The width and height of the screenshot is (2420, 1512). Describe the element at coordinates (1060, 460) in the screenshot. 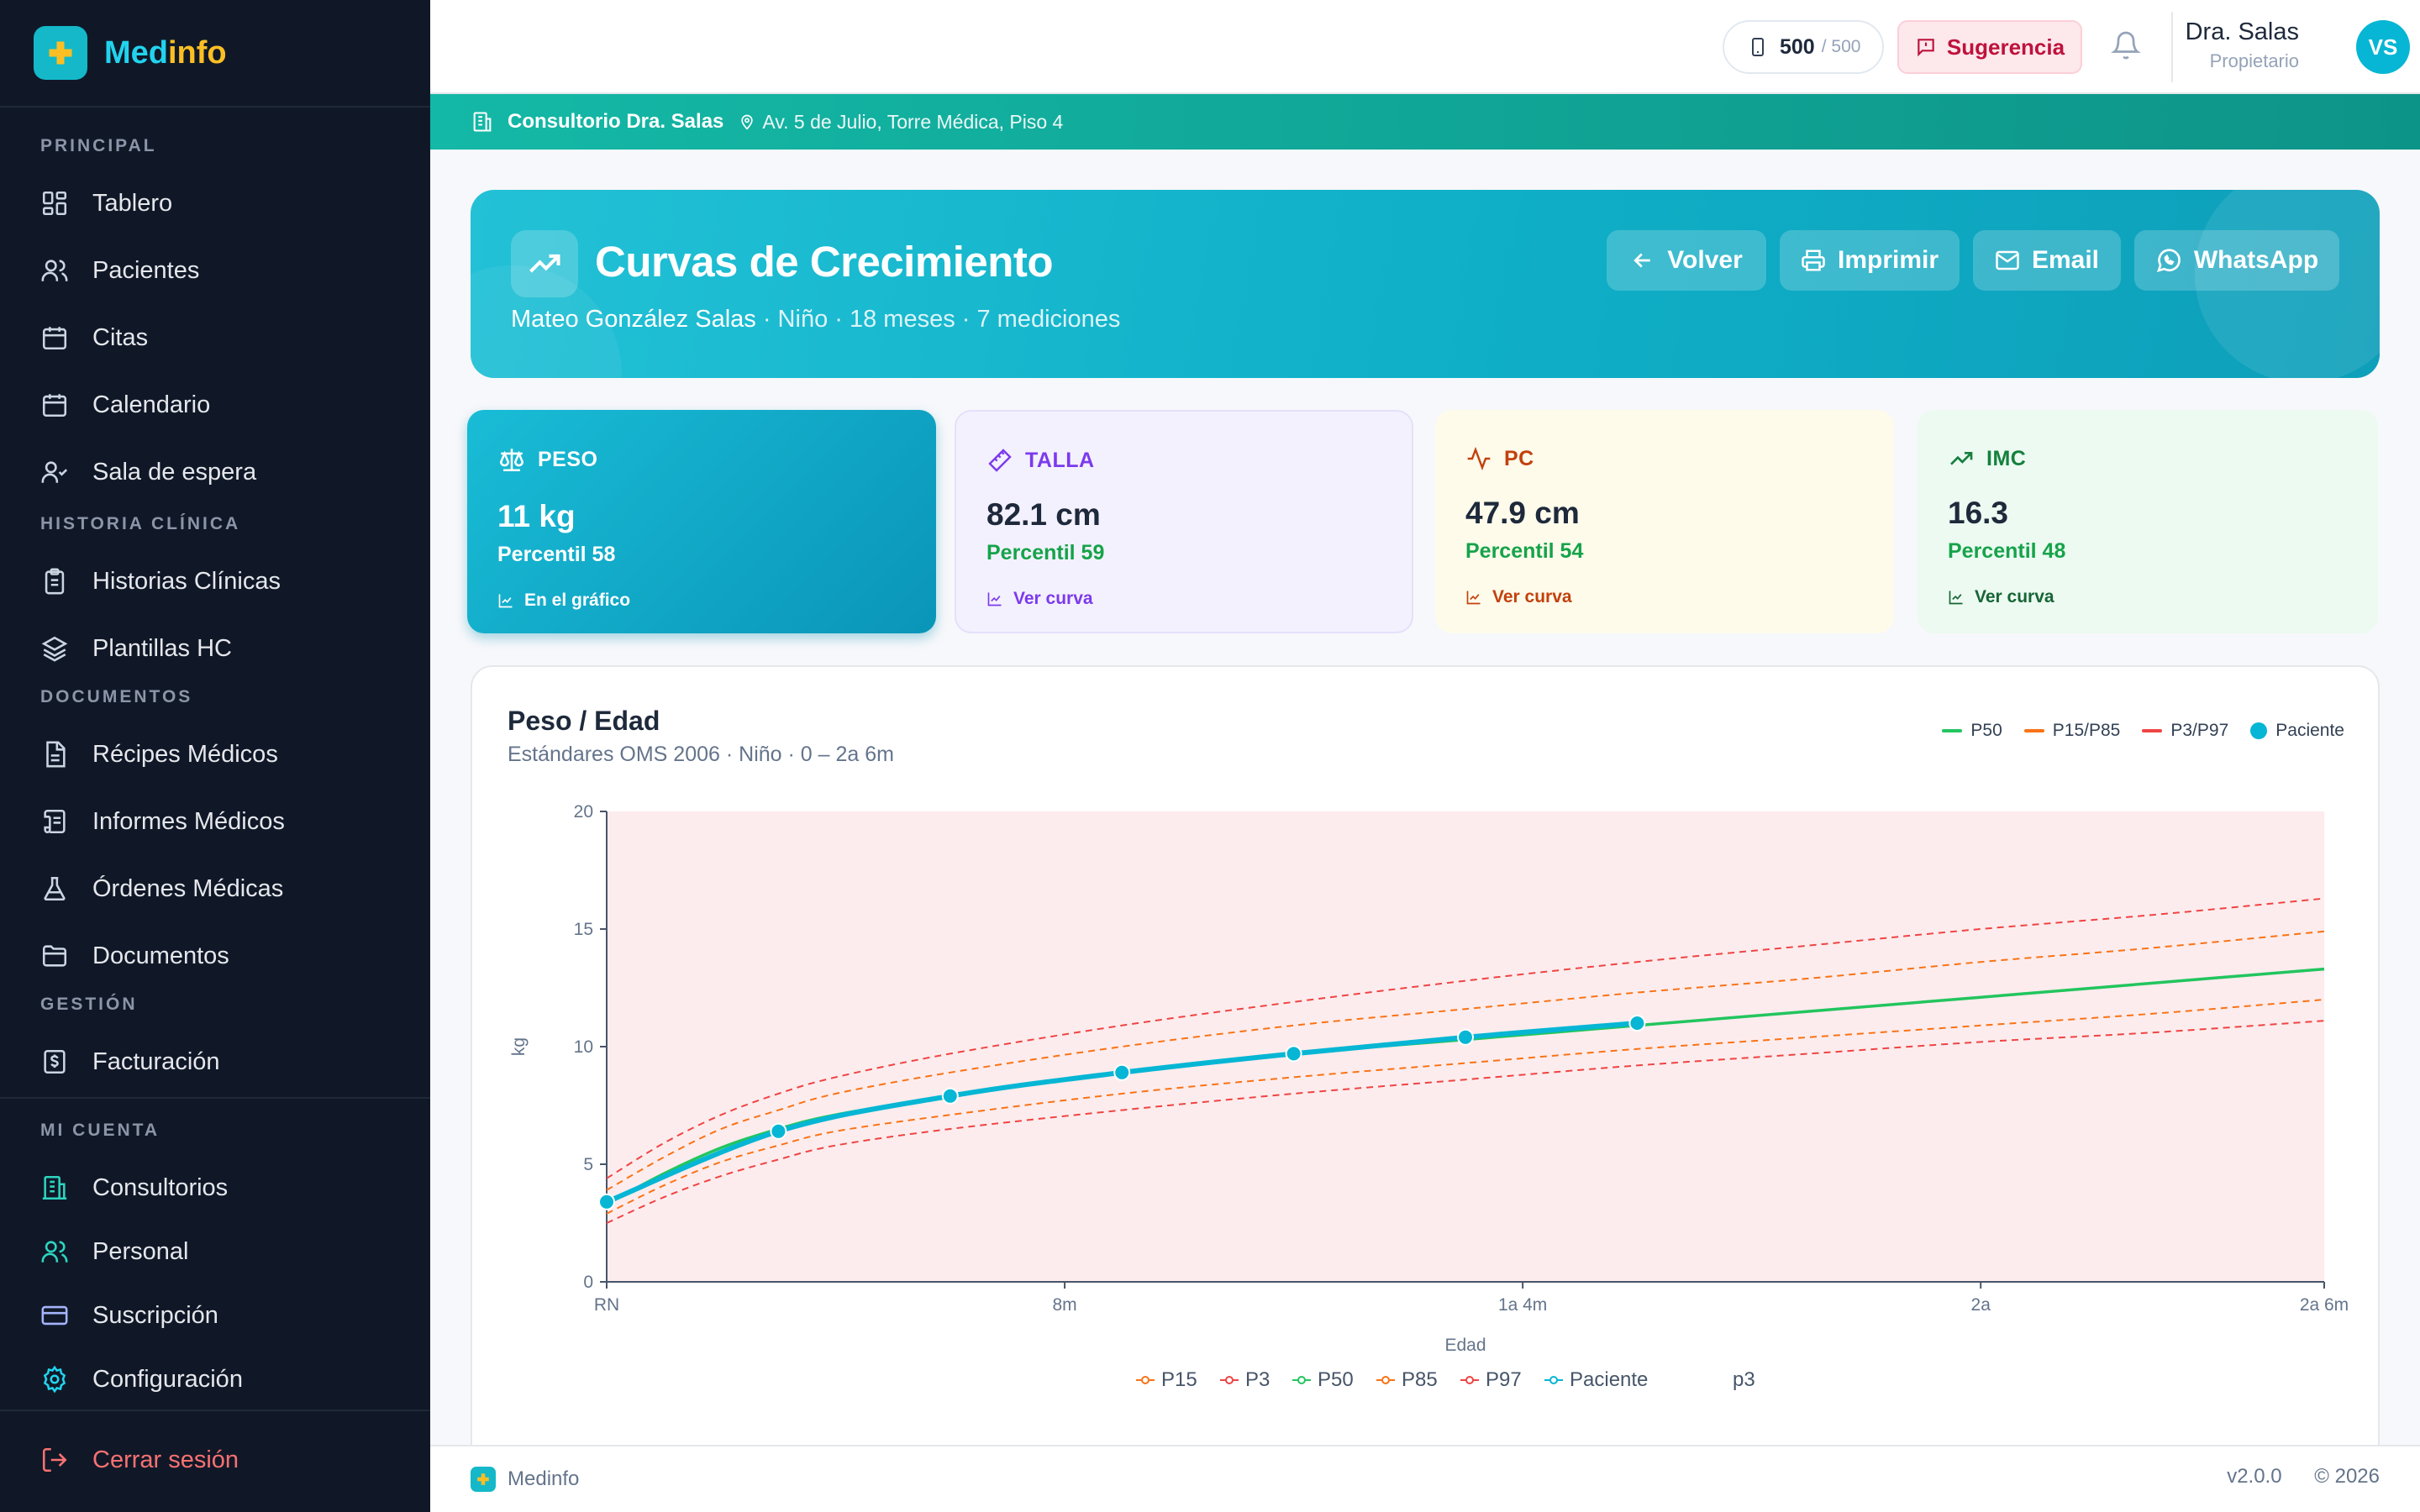

I see `talla-label: TALLA` at that location.